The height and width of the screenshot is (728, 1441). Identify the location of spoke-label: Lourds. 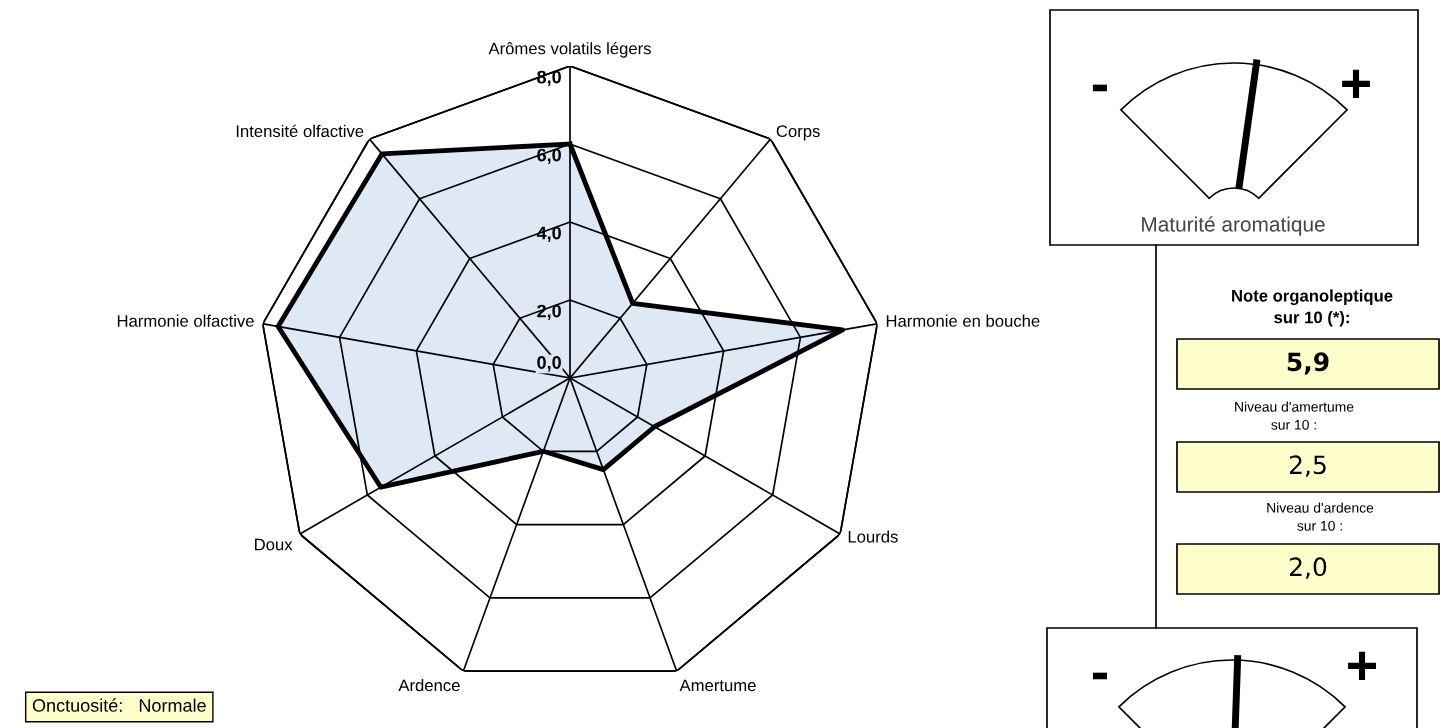
(873, 536).